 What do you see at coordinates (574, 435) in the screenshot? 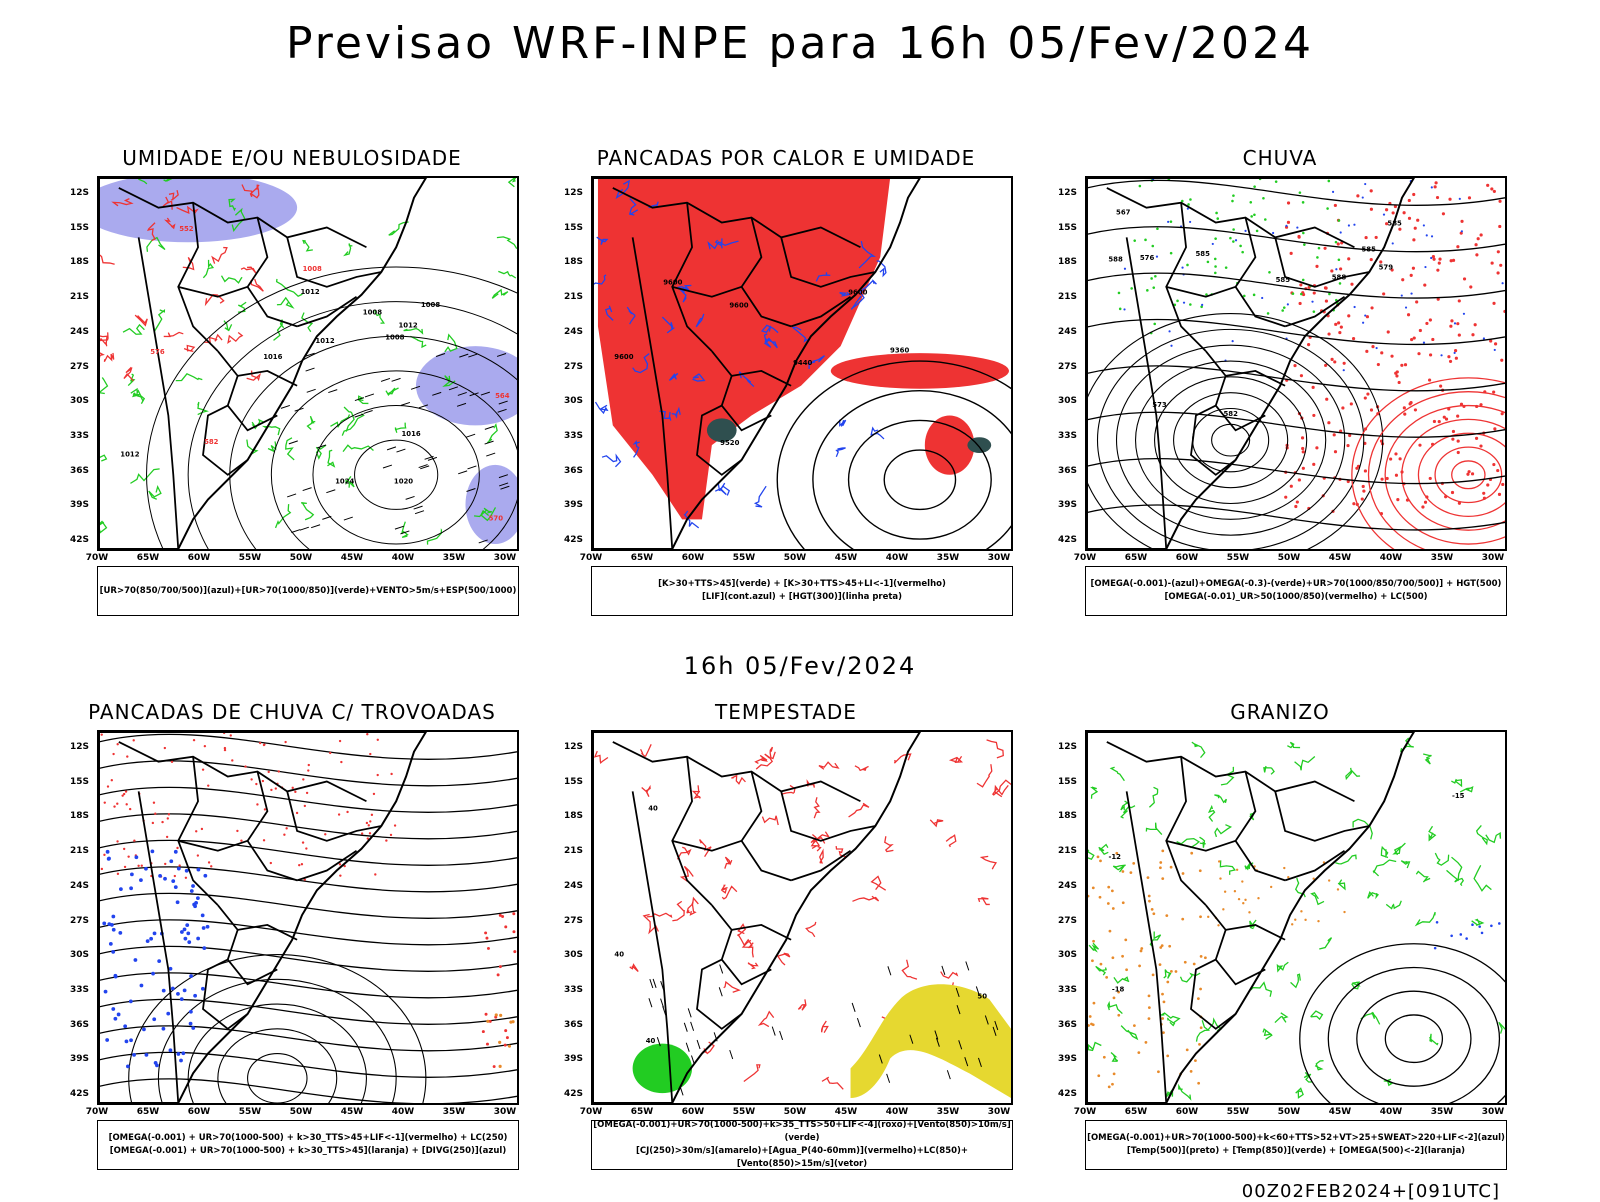
I see `lat-tick-label: 33S` at bounding box center [574, 435].